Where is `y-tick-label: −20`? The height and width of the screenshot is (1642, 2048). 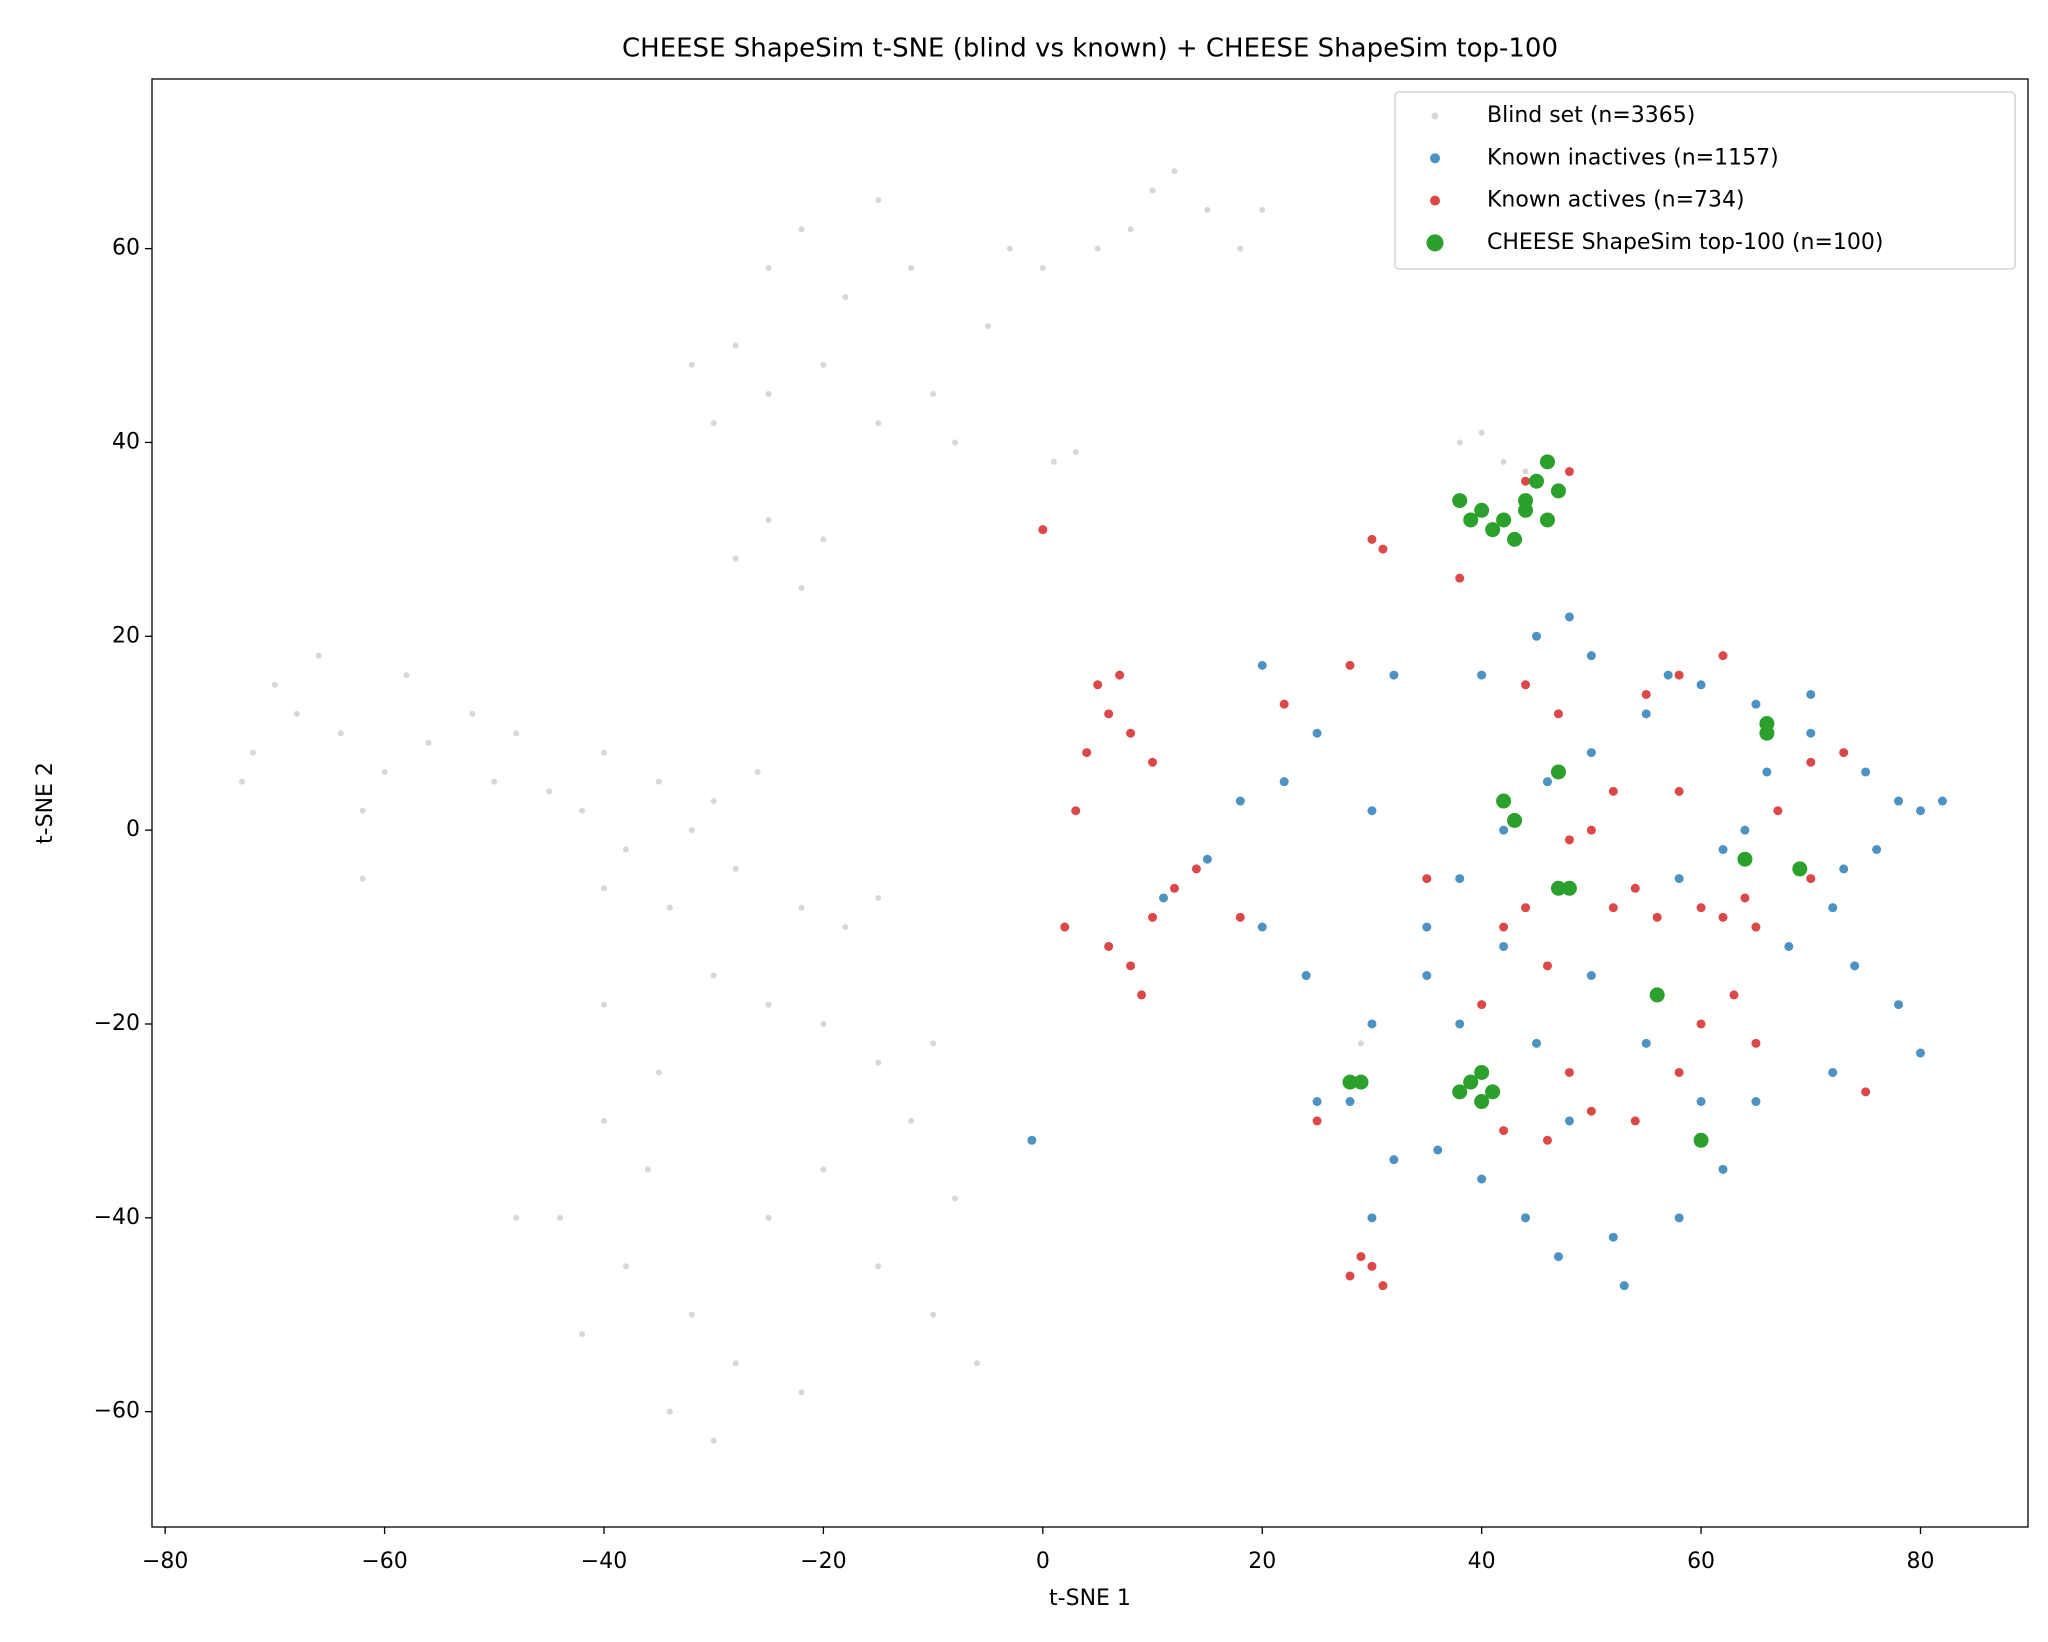 y-tick-label: −20 is located at coordinates (117, 1023).